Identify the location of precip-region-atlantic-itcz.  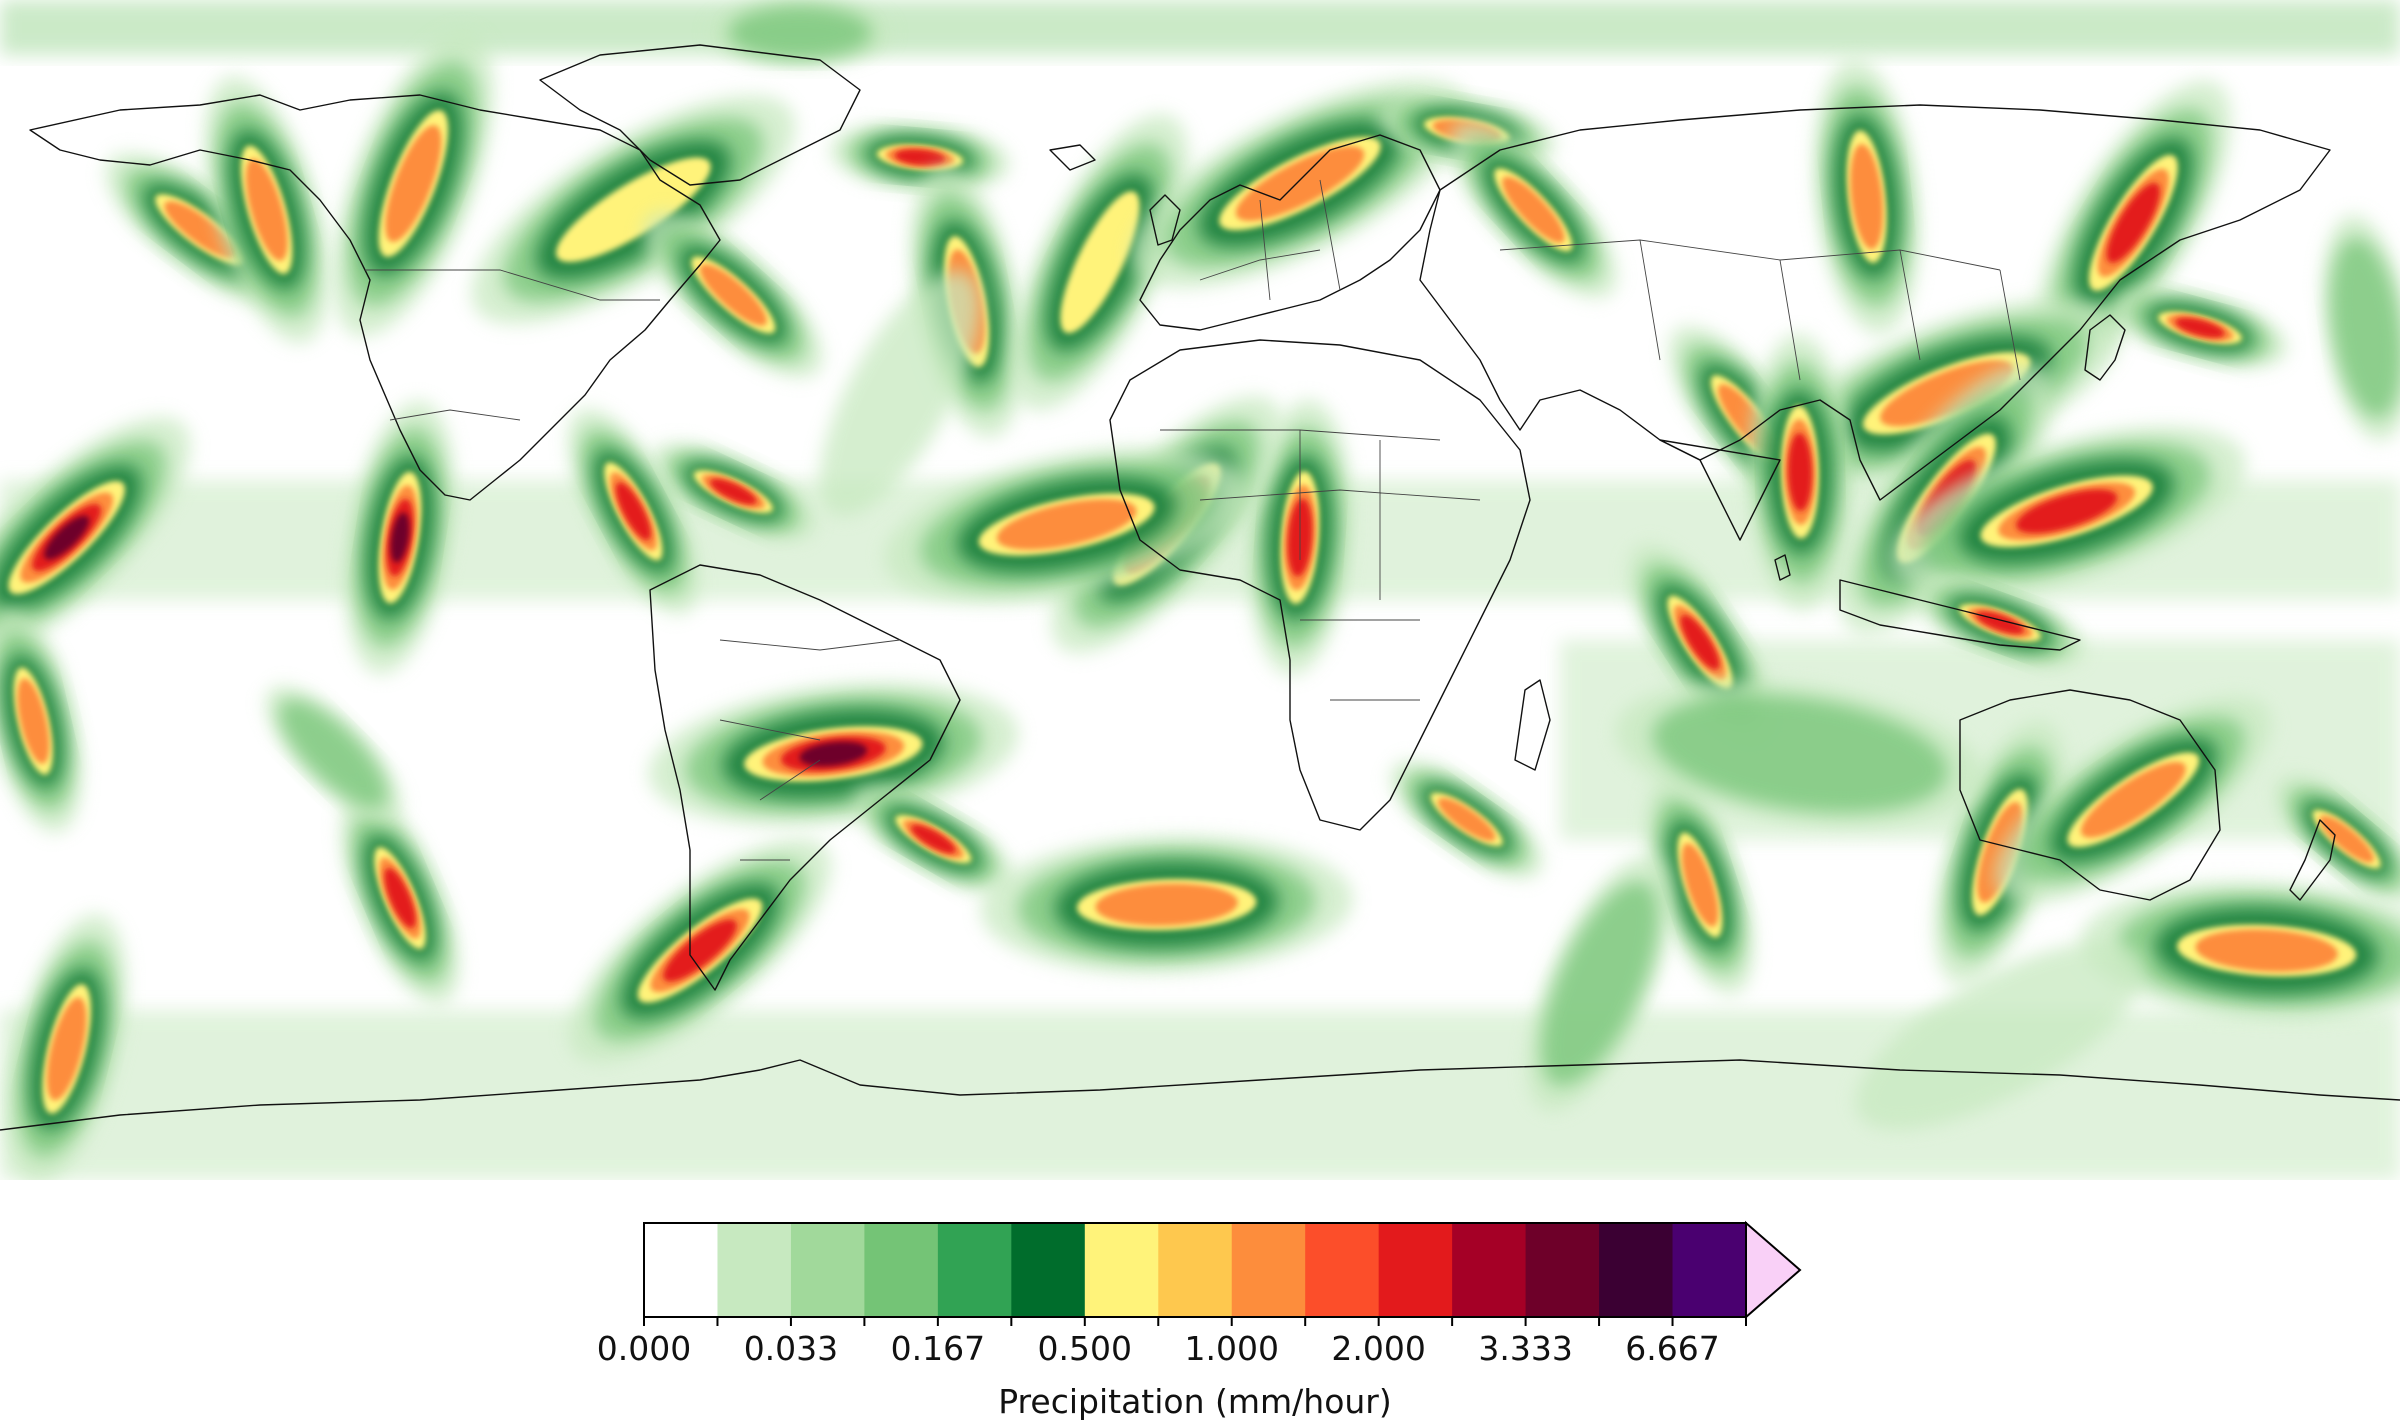
(1067, 524).